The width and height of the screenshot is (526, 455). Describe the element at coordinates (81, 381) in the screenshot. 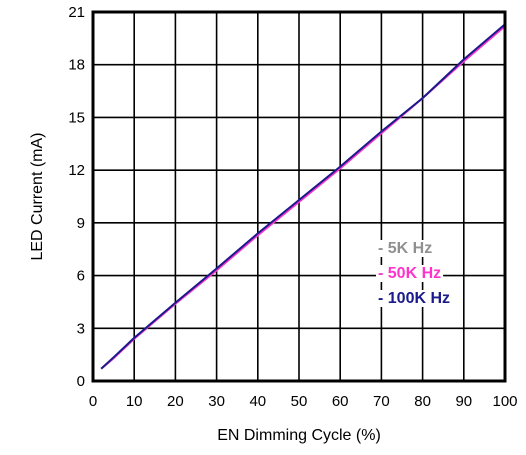

I see `y-tick-label: 0` at that location.